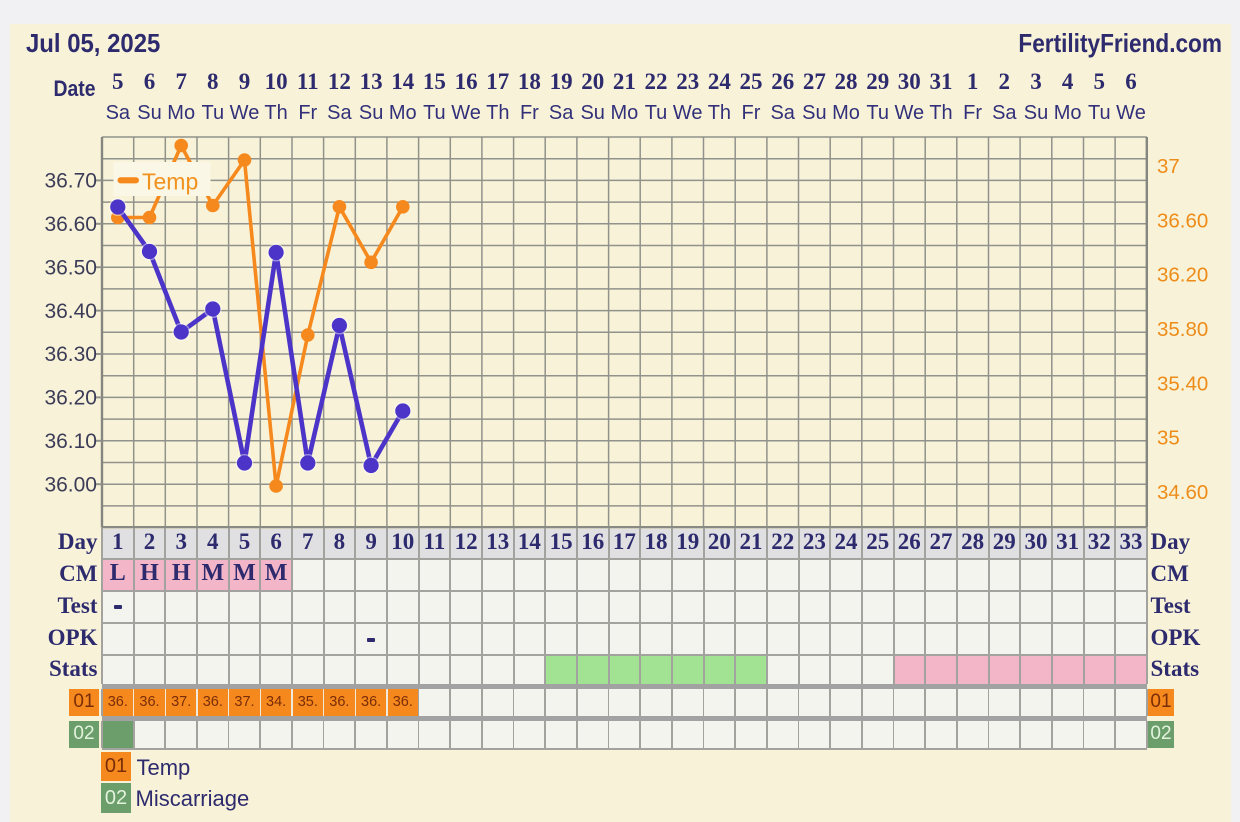 The height and width of the screenshot is (822, 1240). Describe the element at coordinates (1182, 329) in the screenshot. I see `svg-text: 35.80` at that location.